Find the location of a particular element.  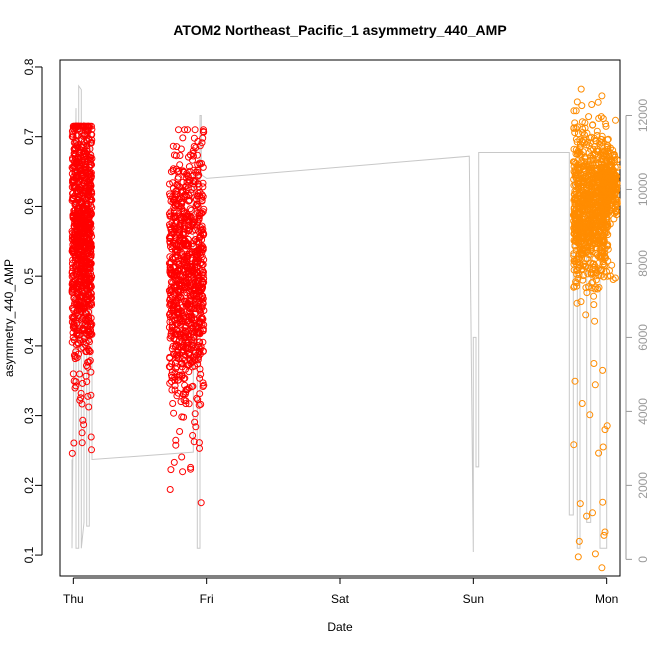

x-tick-label: Sat is located at coordinates (340, 599).